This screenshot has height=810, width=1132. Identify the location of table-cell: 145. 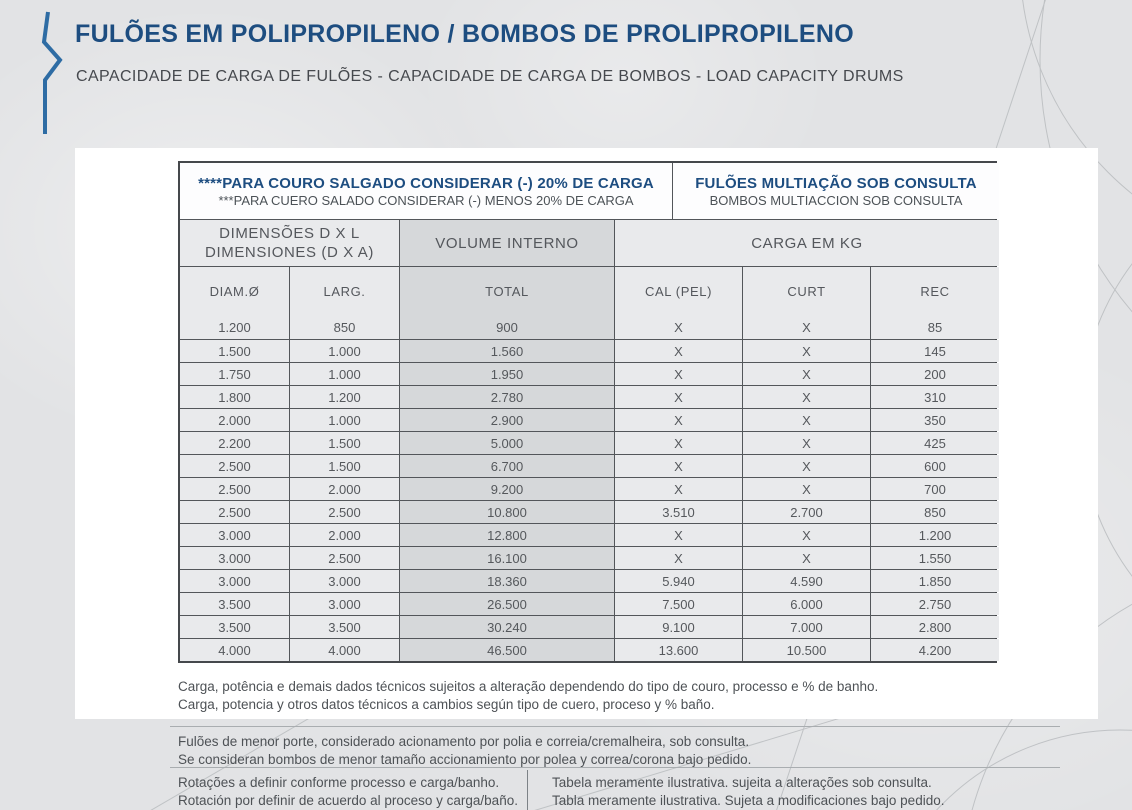
(934, 351).